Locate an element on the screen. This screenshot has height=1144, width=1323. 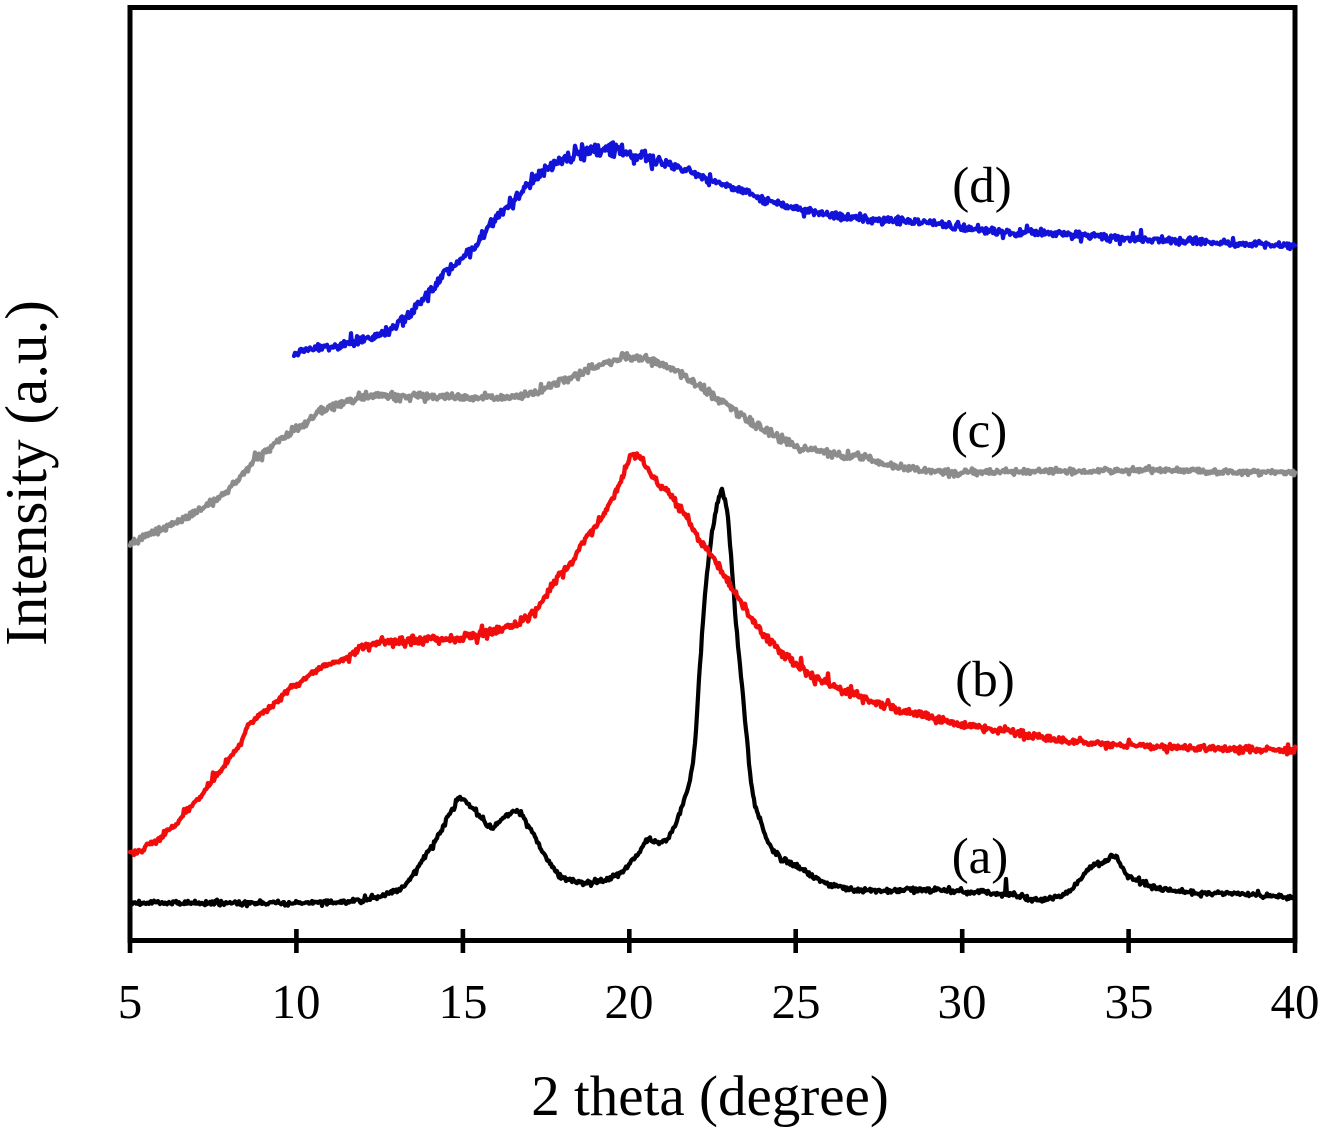
svg-text: (c) is located at coordinates (979, 431).